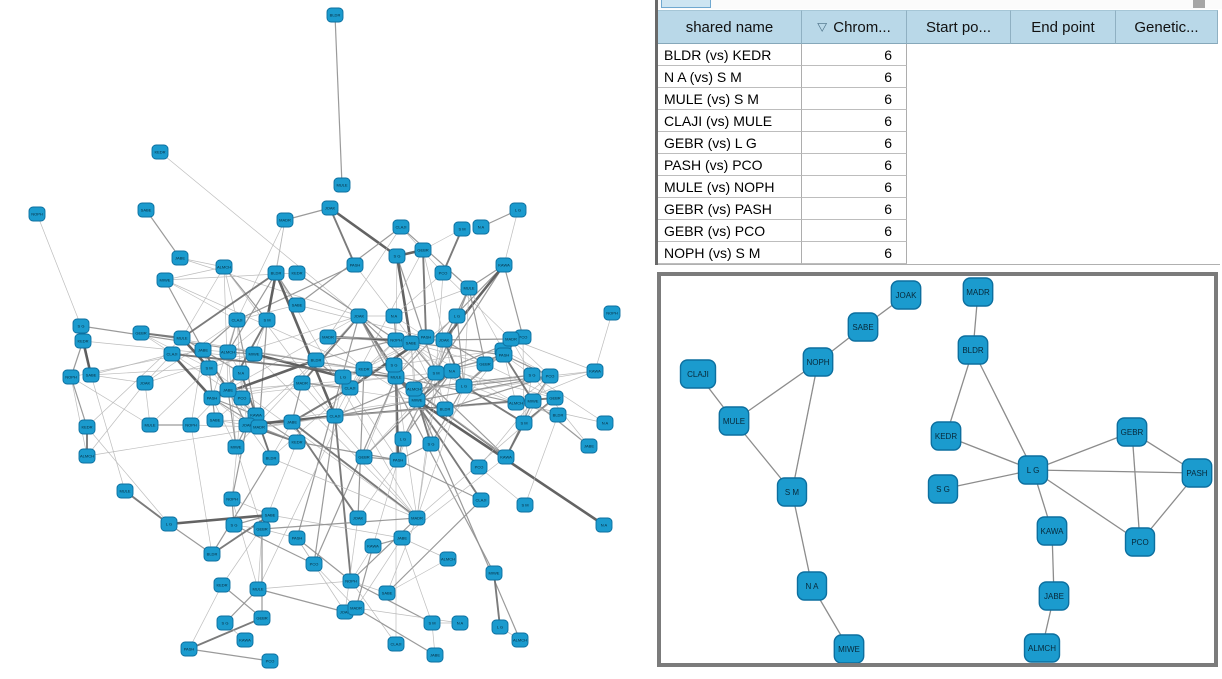 Image resolution: width=1222 pixels, height=679 pixels. Describe the element at coordinates (1052, 531) in the screenshot. I see `network-node-kawa: KAWA` at that location.